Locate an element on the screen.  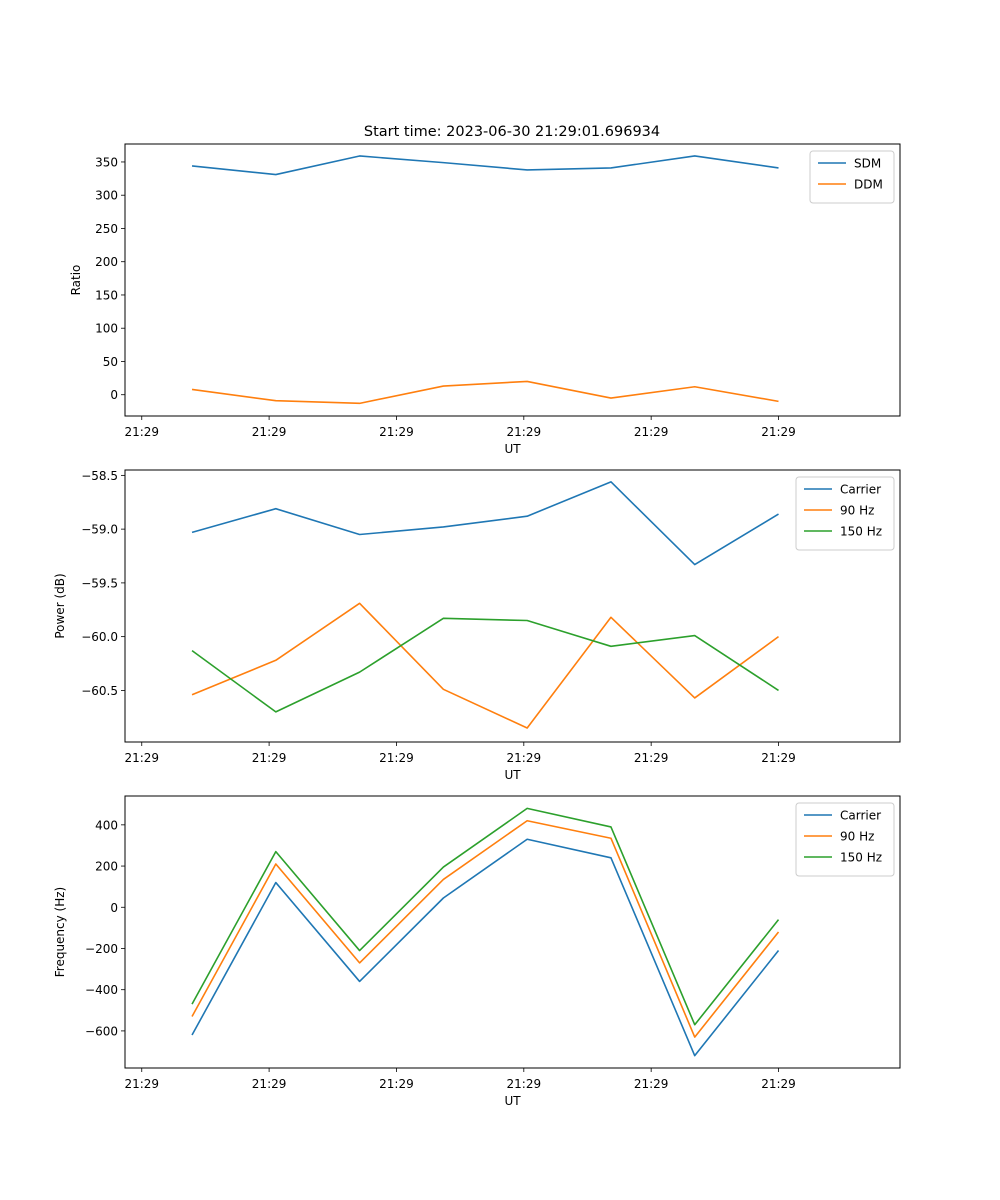
y-tick-label: 50 is located at coordinates (110, 362).